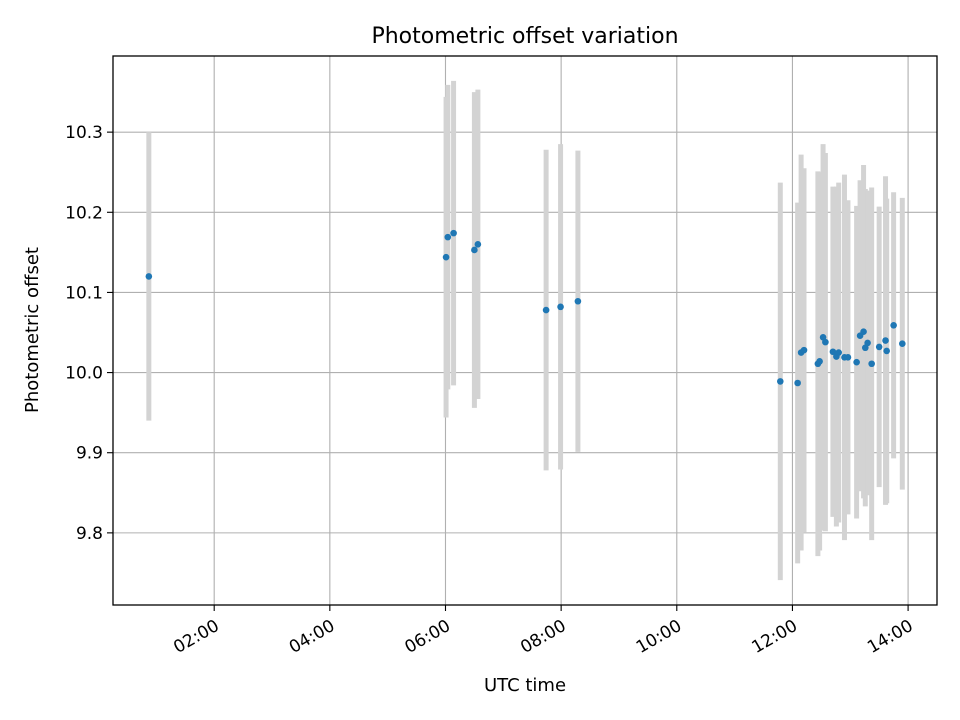 Image resolution: width=960 pixels, height=720 pixels. What do you see at coordinates (89, 534) in the screenshot?
I see `y-tick-label: 9.8` at bounding box center [89, 534].